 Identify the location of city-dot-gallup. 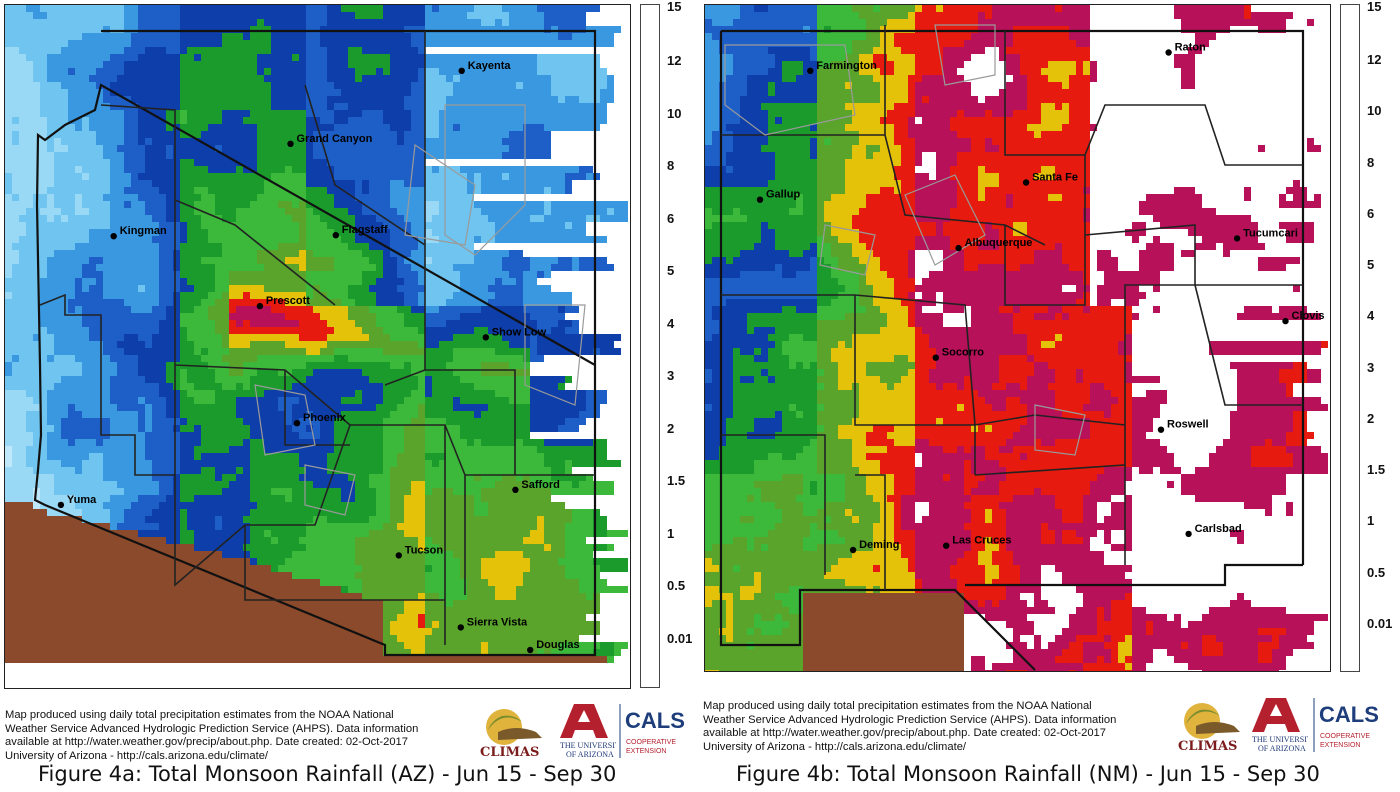
(760, 199).